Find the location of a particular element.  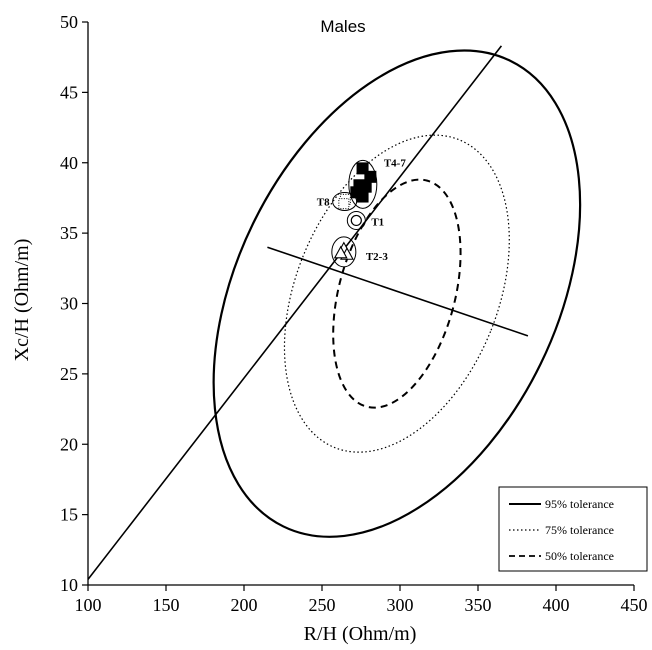

y-tick-label: 30 is located at coordinates (69, 304).